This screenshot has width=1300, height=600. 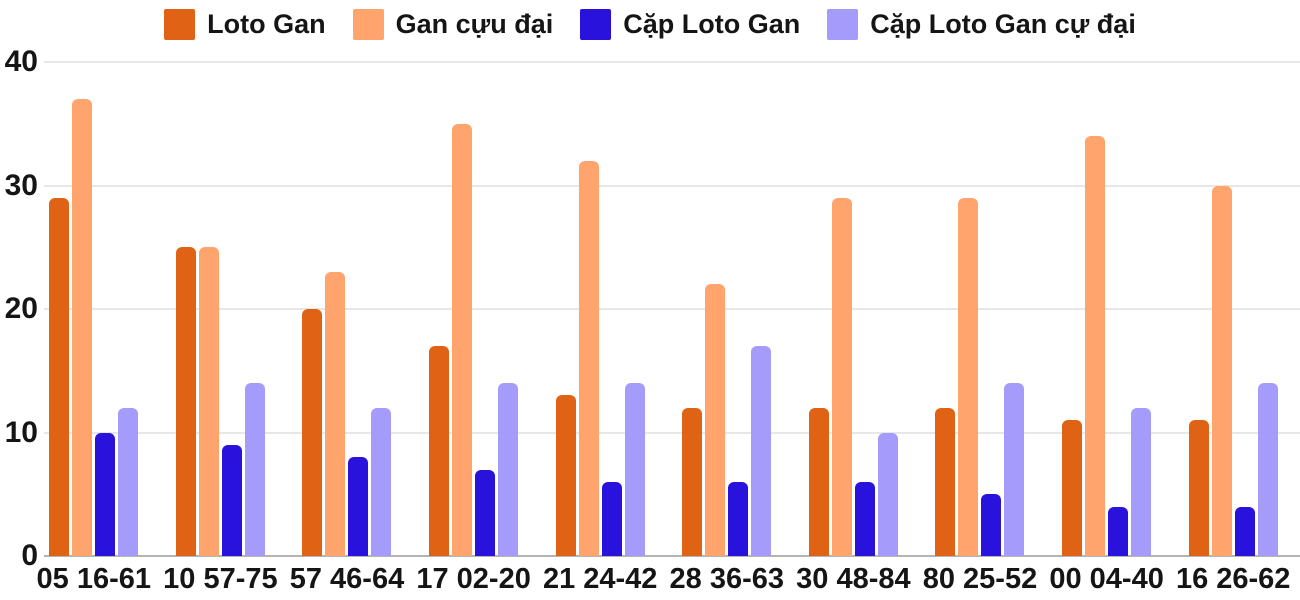 What do you see at coordinates (21, 61) in the screenshot?
I see `y-axis-tick-label: 40` at bounding box center [21, 61].